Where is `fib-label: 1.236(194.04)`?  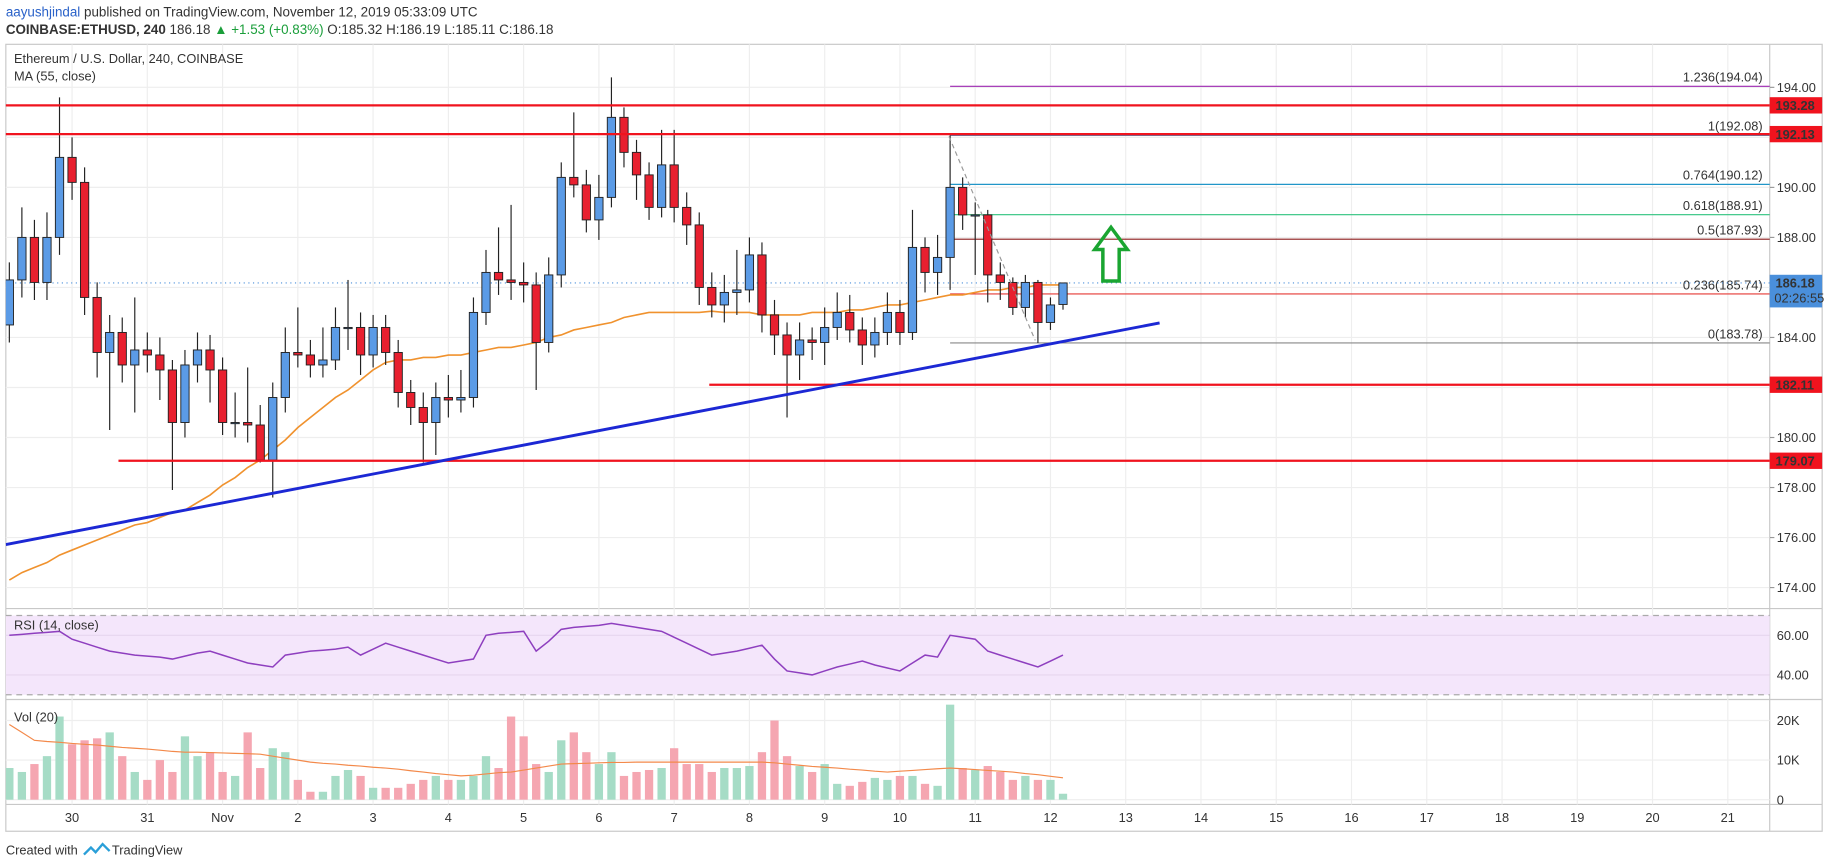
fib-label: 1.236(194.04) is located at coordinates (1723, 77).